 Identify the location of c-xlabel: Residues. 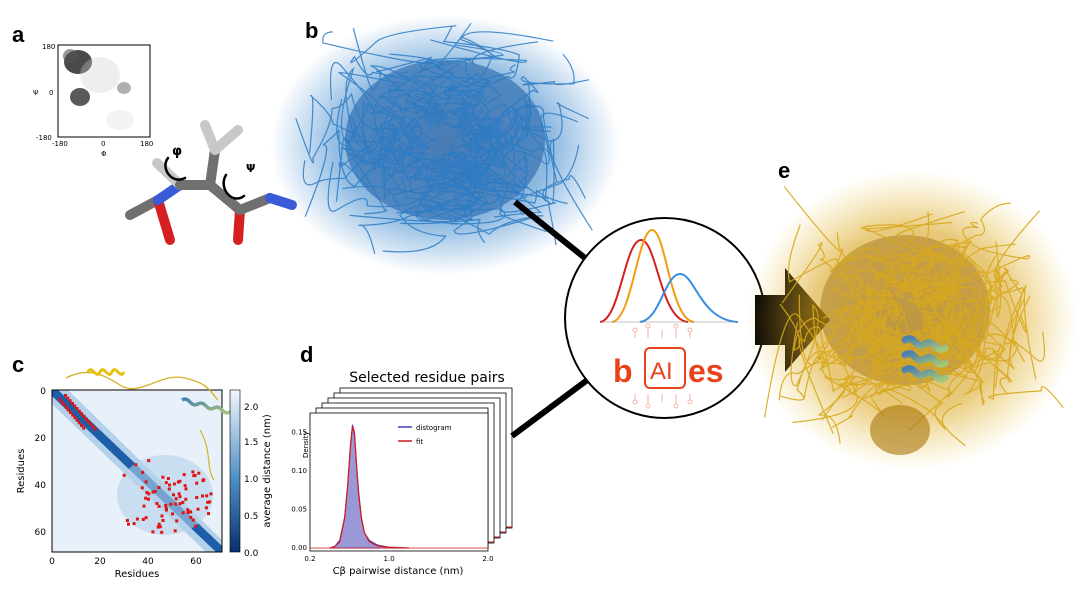
(137, 574).